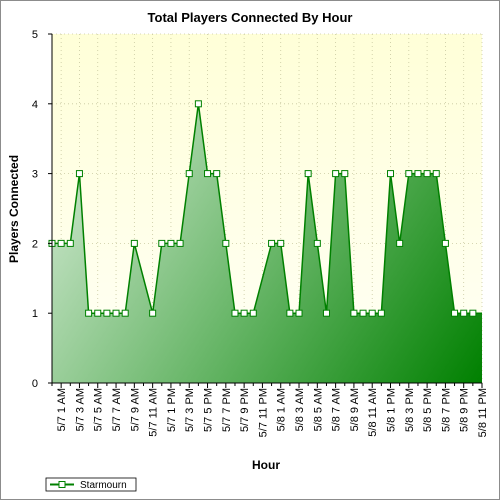 The height and width of the screenshot is (500, 500). I want to click on x-tick-label: 5/7 5 PM, so click(209, 410).